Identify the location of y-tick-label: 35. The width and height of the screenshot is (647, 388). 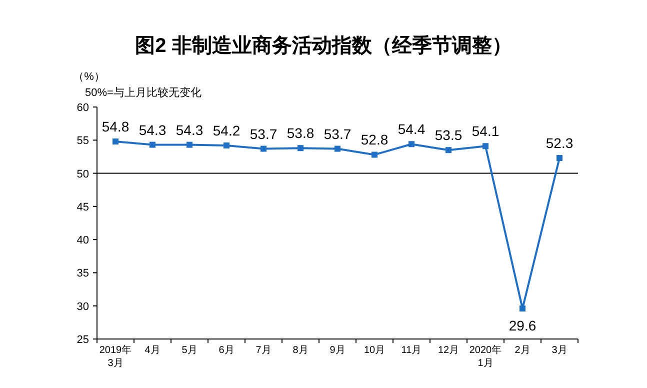
(82, 274).